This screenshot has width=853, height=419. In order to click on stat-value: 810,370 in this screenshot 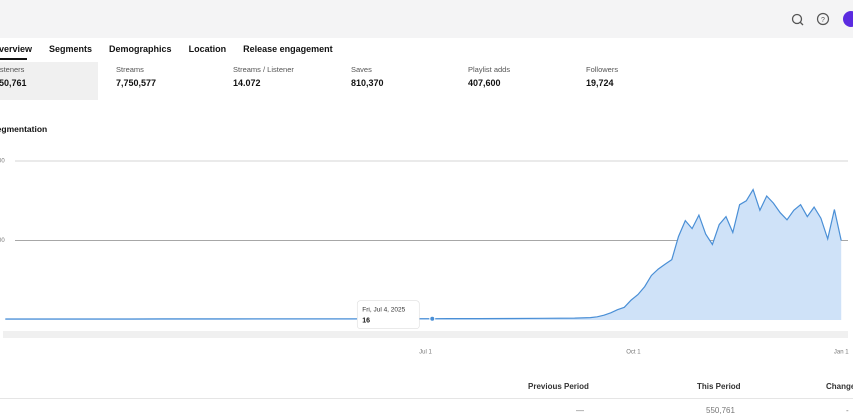, I will do `click(367, 83)`.